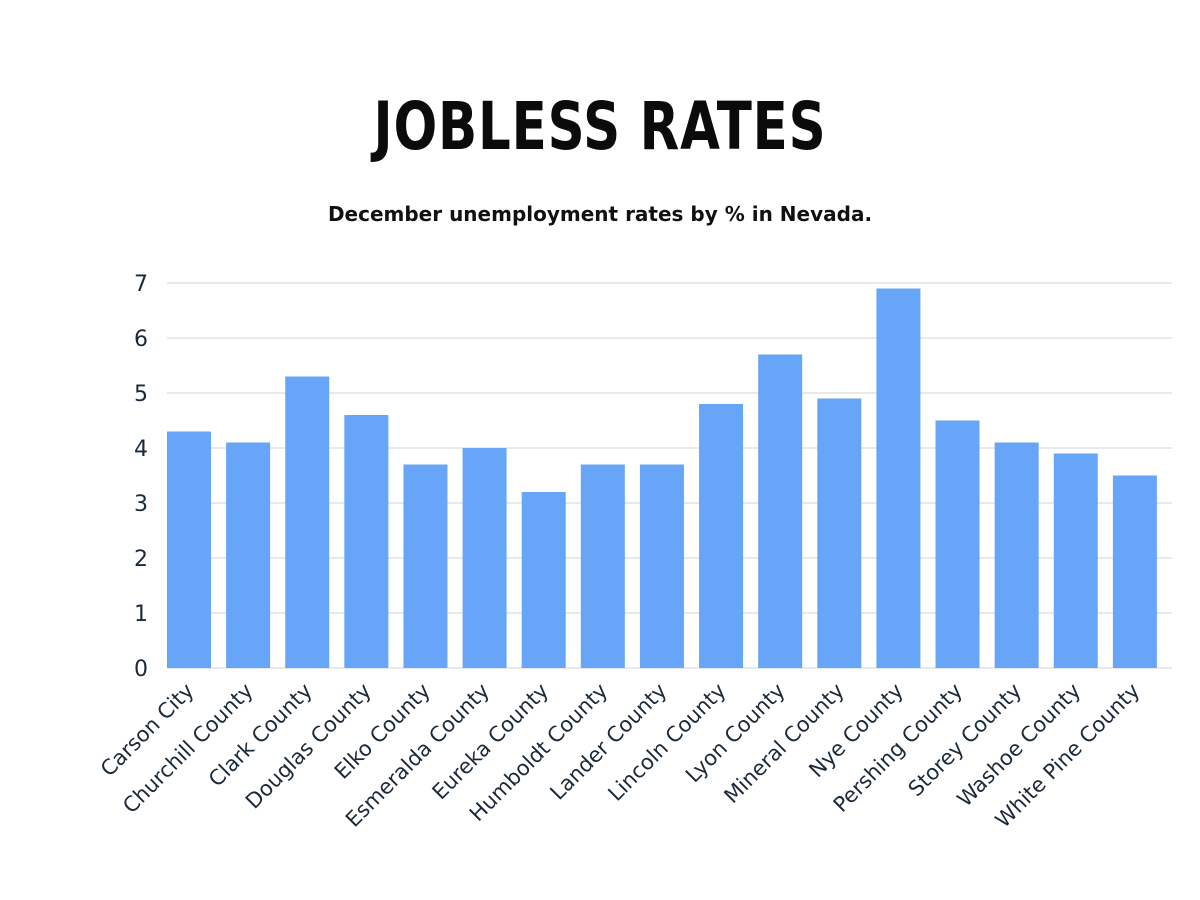  What do you see at coordinates (141, 559) in the screenshot?
I see `y-tick-label: 2` at bounding box center [141, 559].